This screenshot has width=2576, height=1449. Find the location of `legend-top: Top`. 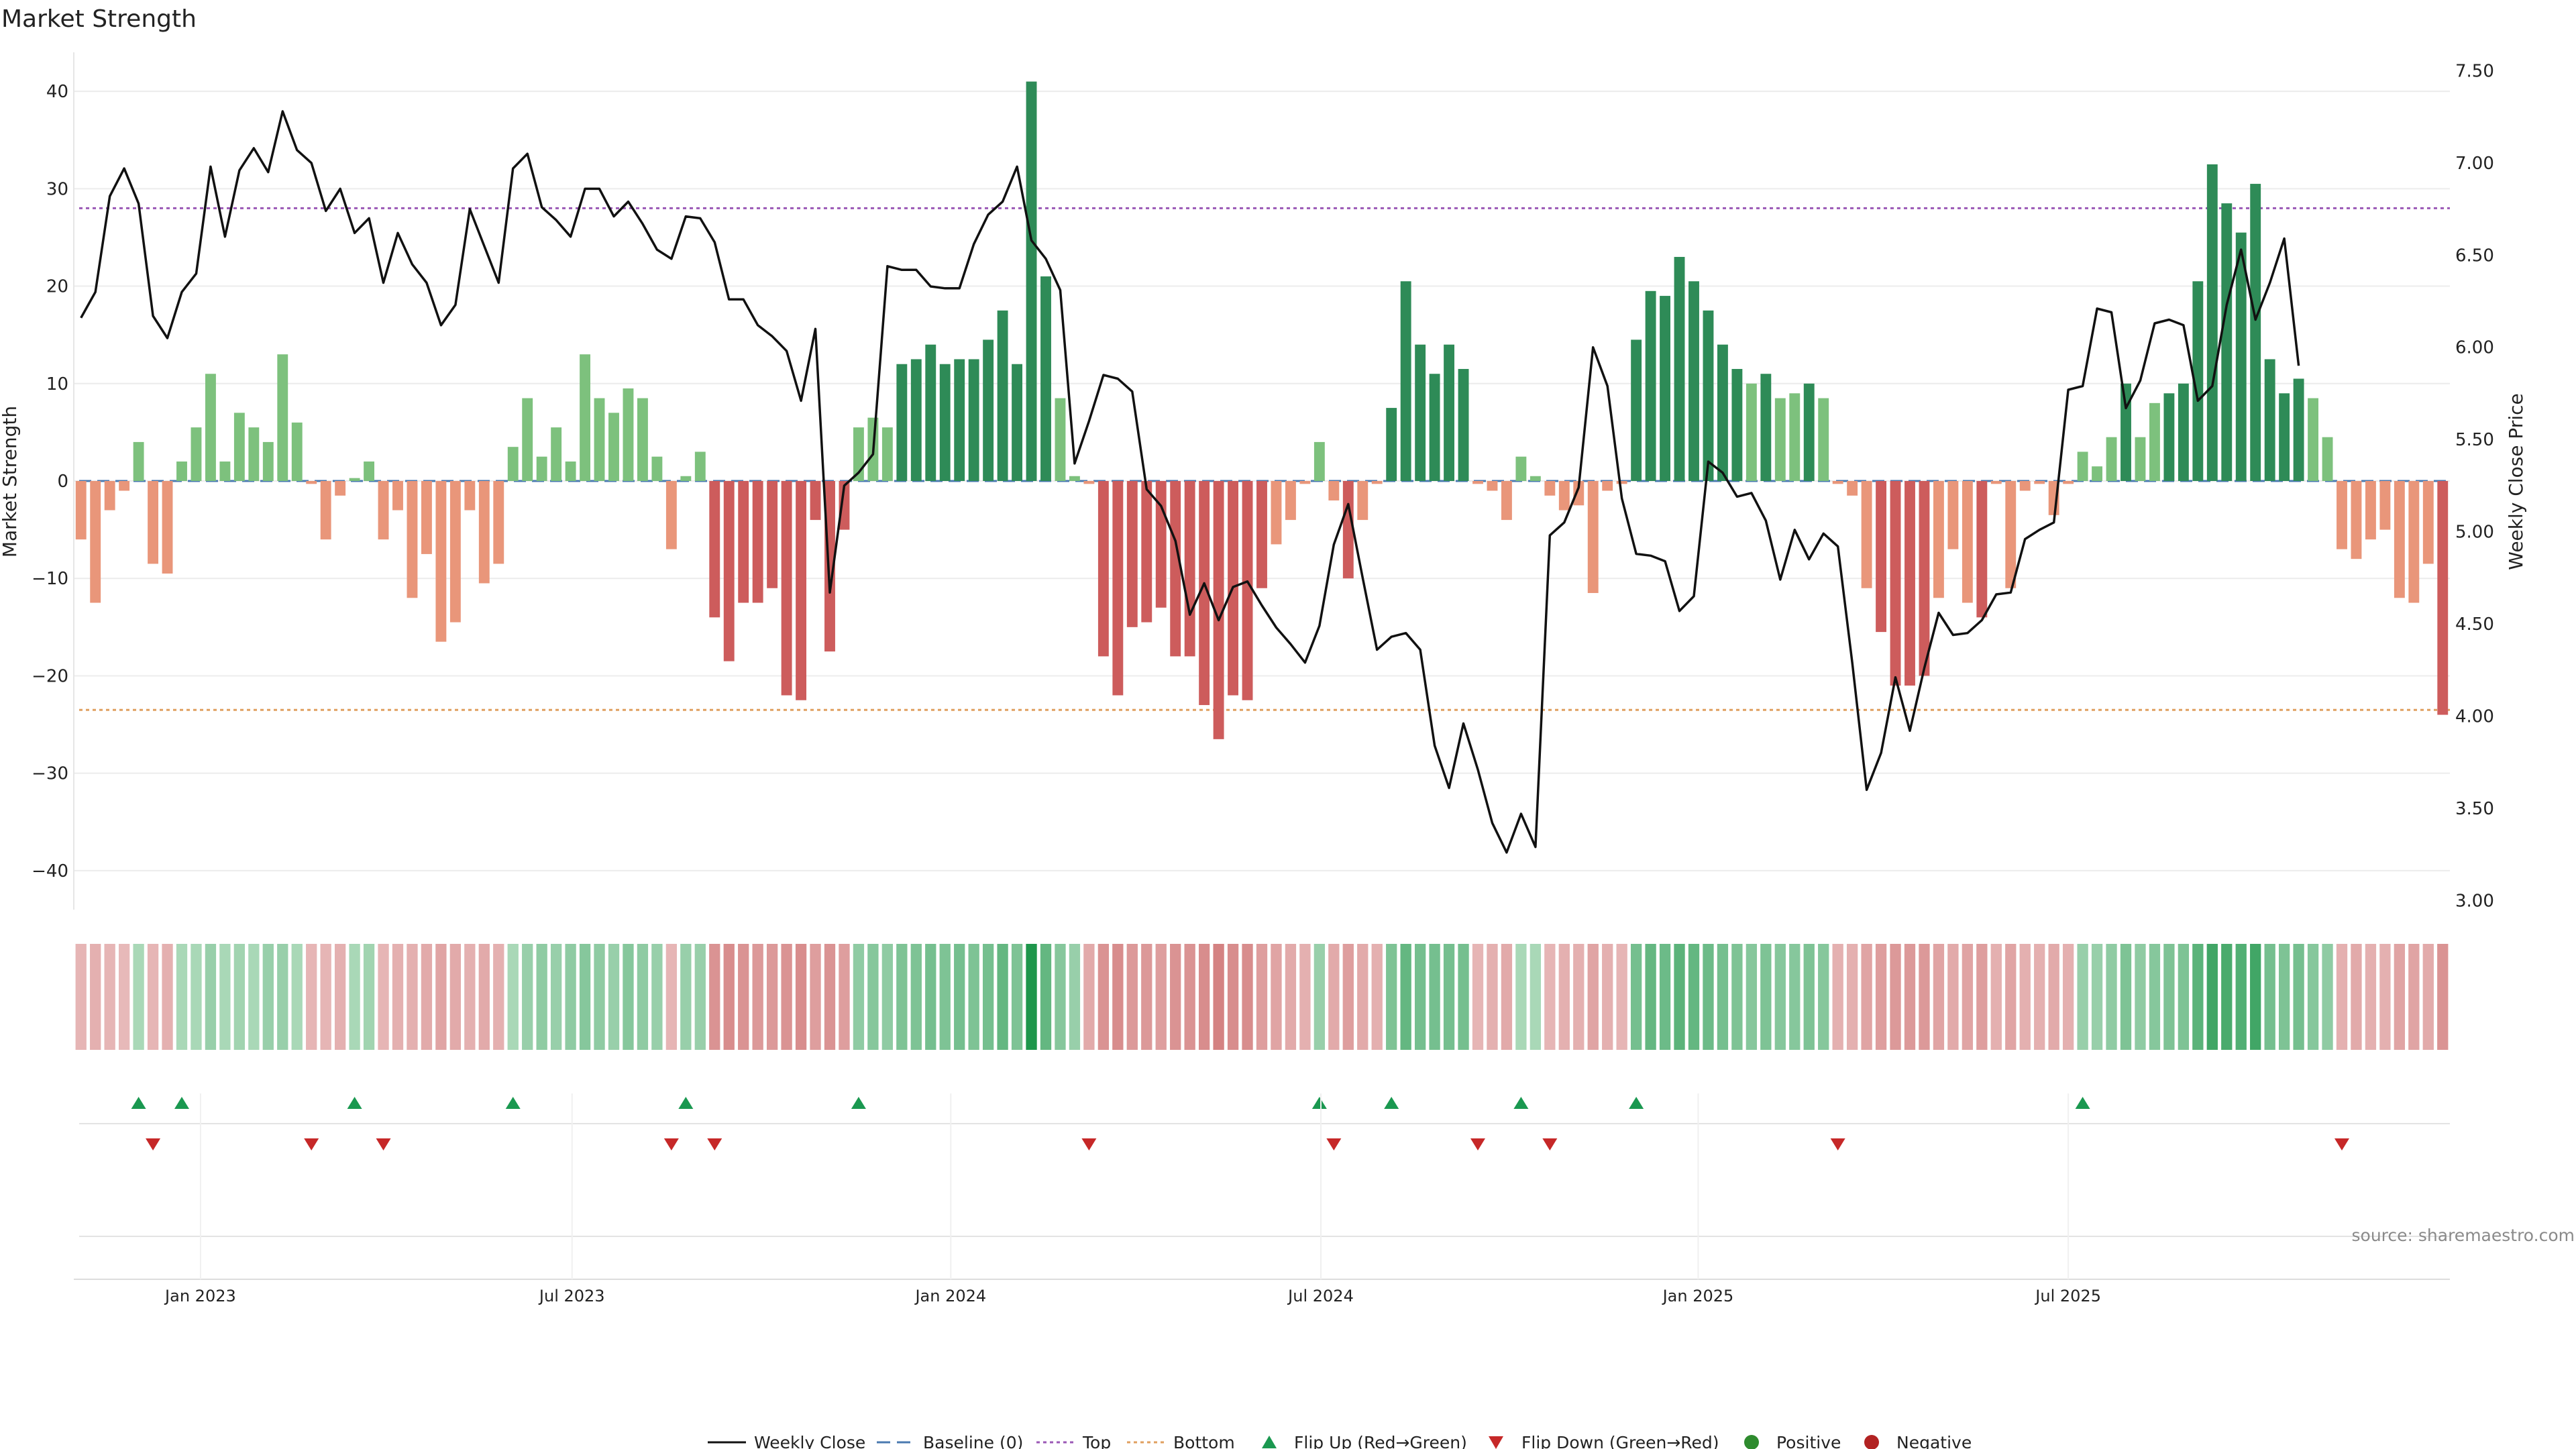

legend-top: Top is located at coordinates (1096, 1441).